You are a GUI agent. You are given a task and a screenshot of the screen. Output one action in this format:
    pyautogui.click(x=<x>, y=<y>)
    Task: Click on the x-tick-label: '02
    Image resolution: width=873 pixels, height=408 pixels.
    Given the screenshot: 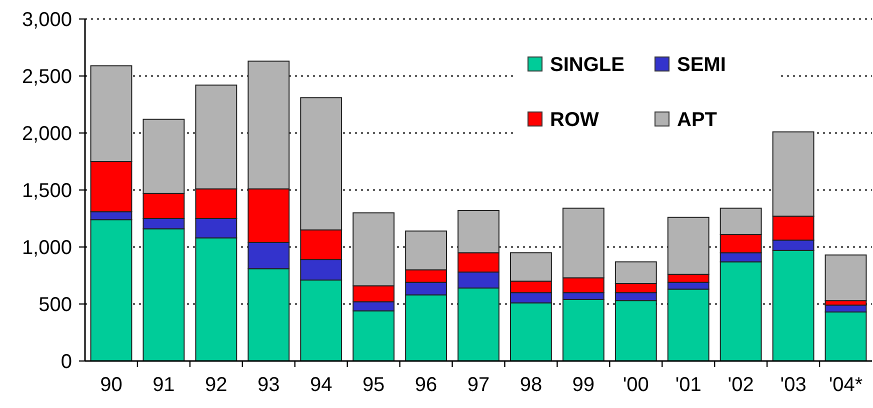 What is the action you would take?
    pyautogui.click(x=741, y=385)
    